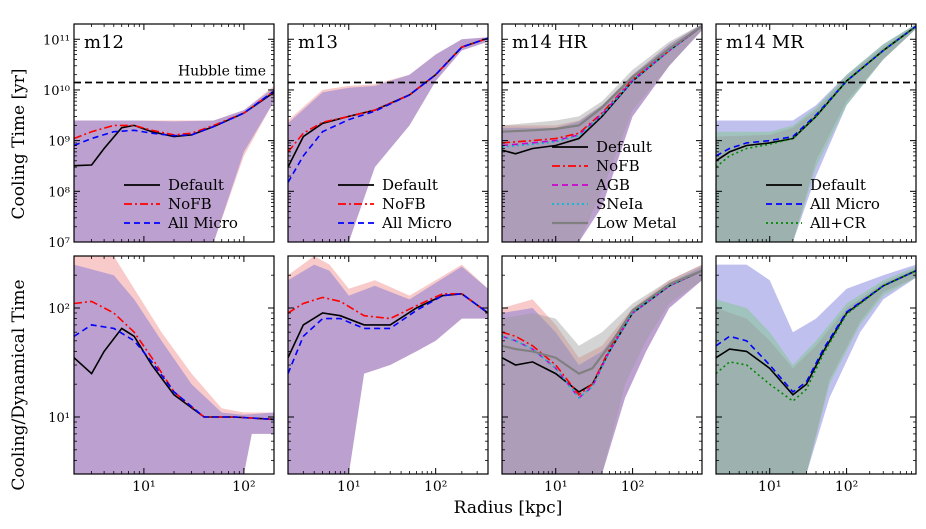 The height and width of the screenshot is (529, 926). I want to click on panel-label: m12, so click(104, 42).